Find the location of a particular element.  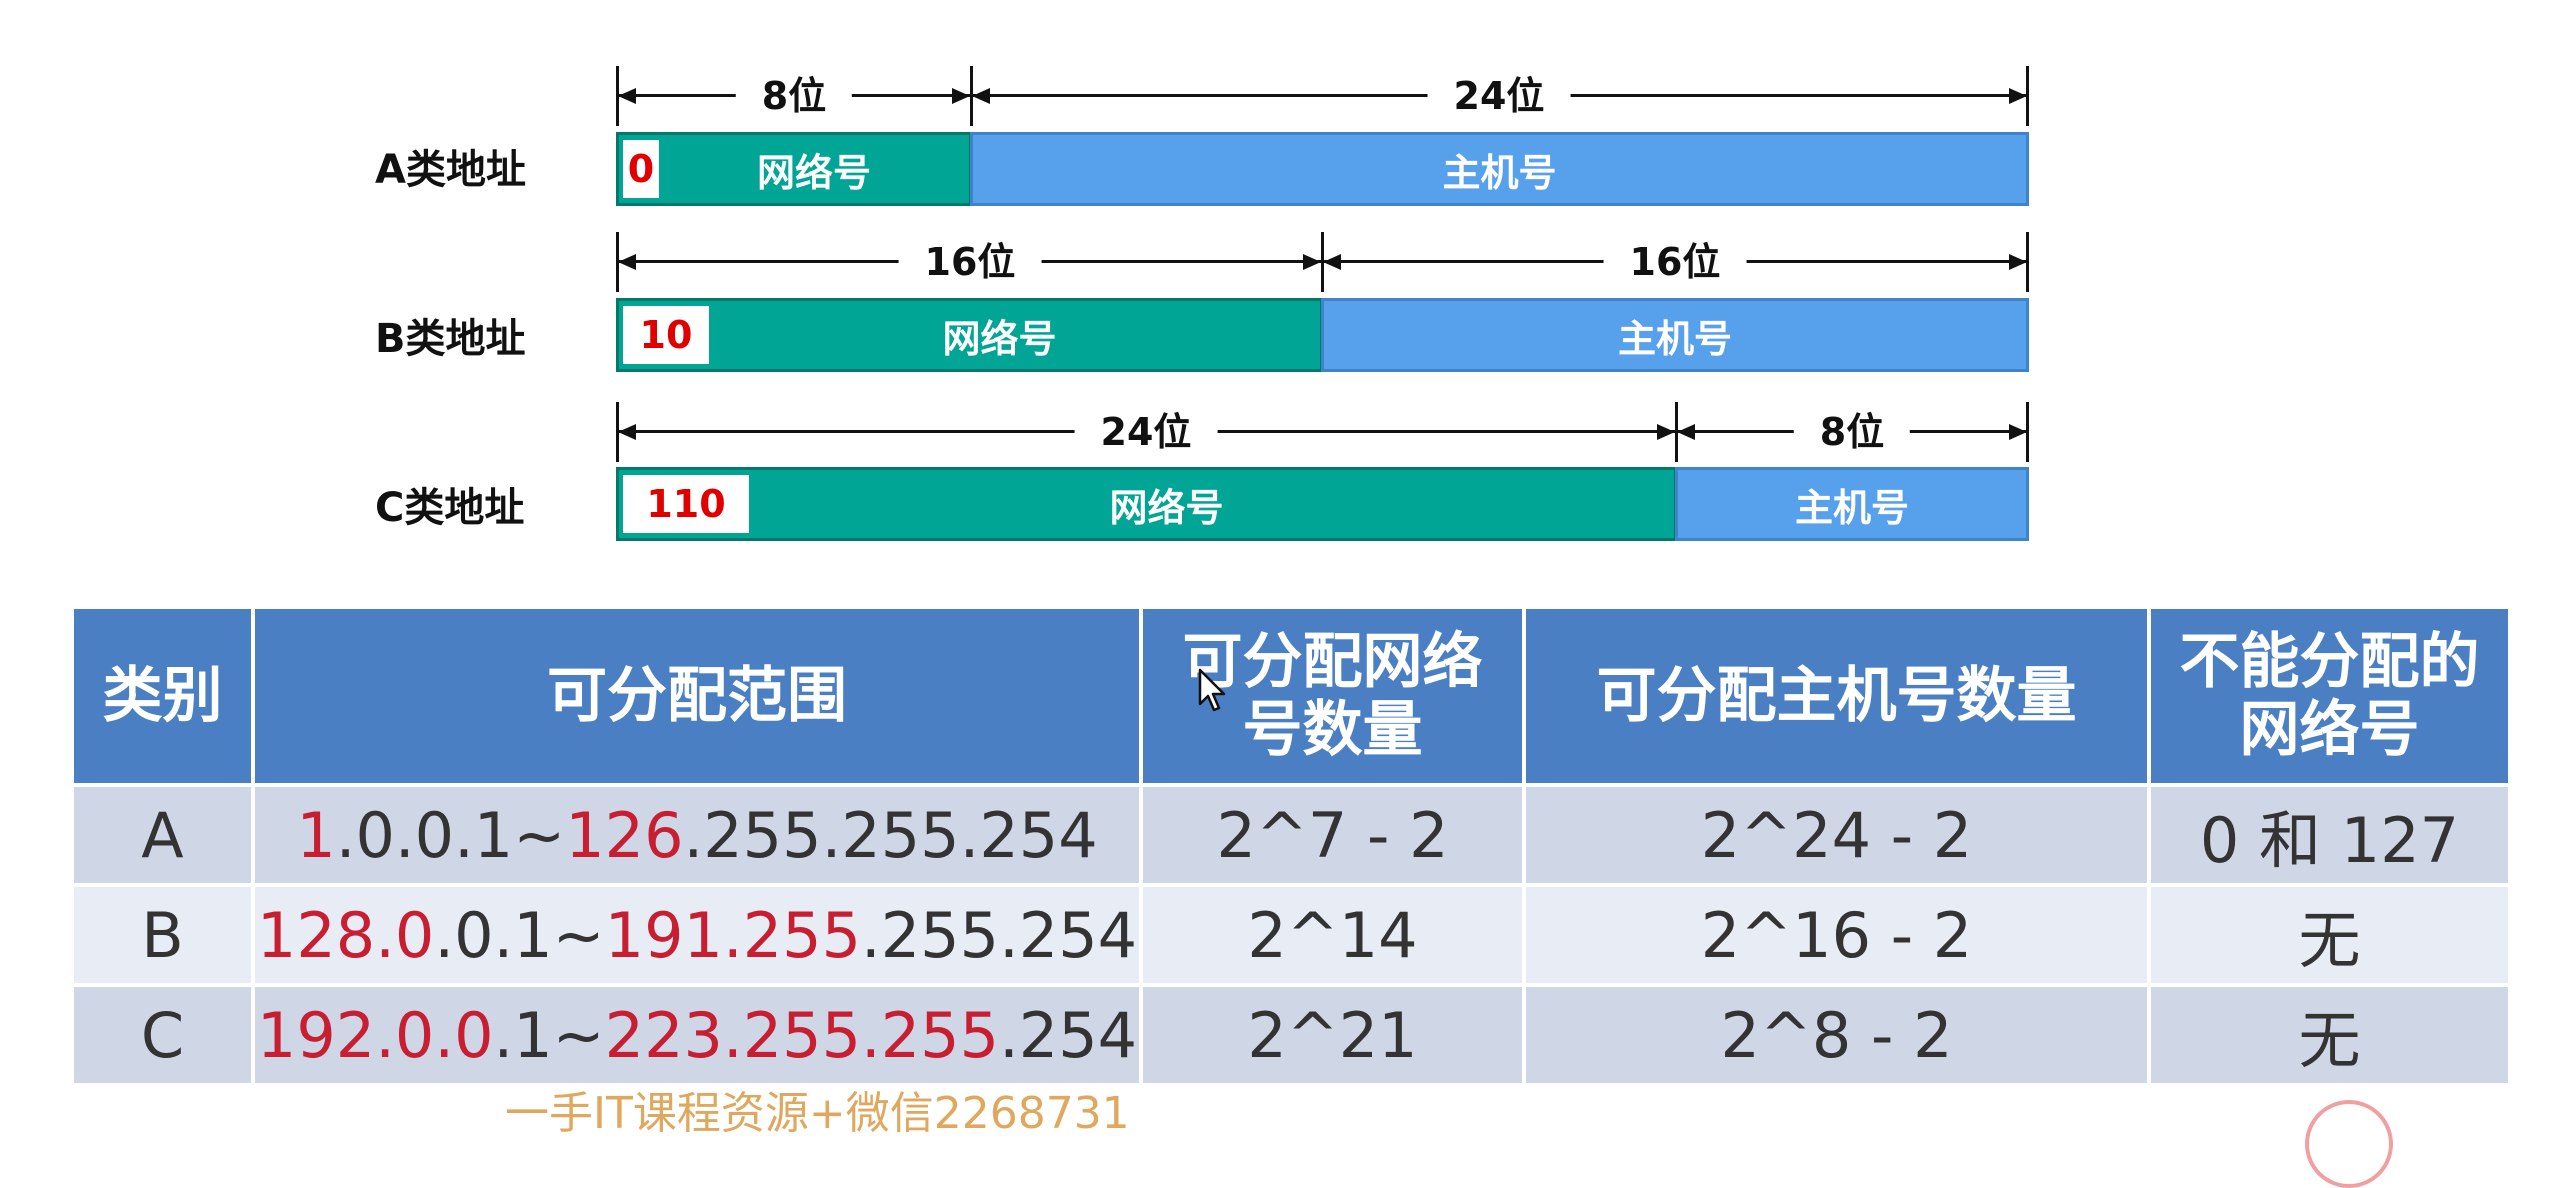

range-part: 1 is located at coordinates (316, 835).